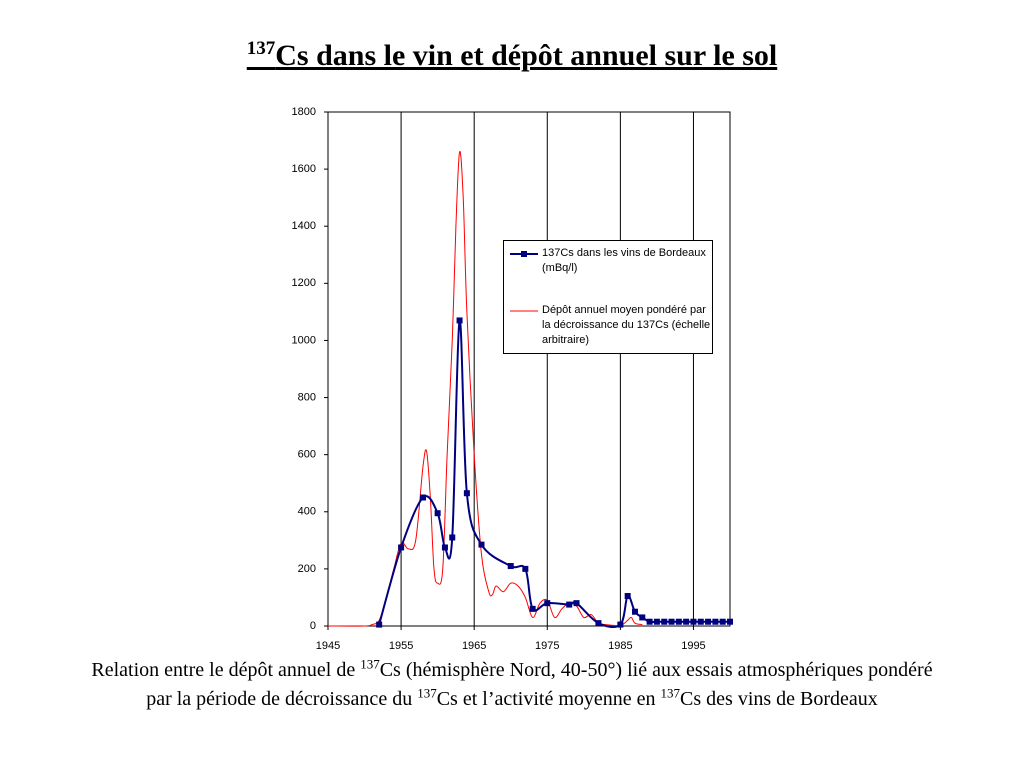 Image resolution: width=1024 pixels, height=768 pixels. What do you see at coordinates (620, 646) in the screenshot?
I see `x-tick-label: 1985` at bounding box center [620, 646].